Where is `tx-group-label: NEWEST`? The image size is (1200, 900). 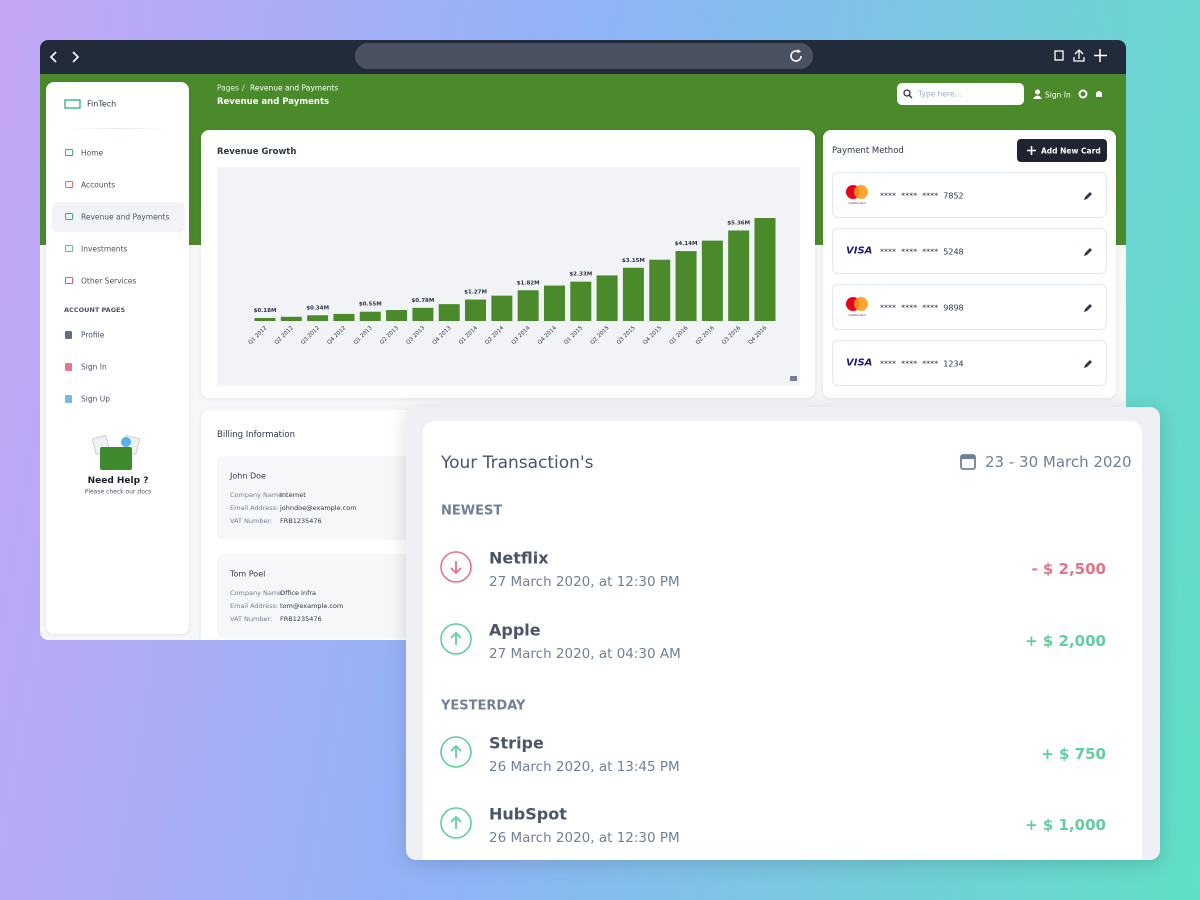 tx-group-label: NEWEST is located at coordinates (472, 511).